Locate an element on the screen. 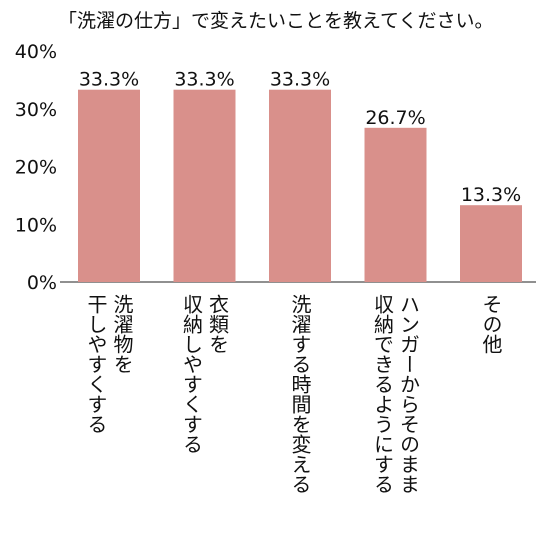 Image resolution: width=536 pixels, height=536 pixels. category-label: その他 is located at coordinates (491, 324).